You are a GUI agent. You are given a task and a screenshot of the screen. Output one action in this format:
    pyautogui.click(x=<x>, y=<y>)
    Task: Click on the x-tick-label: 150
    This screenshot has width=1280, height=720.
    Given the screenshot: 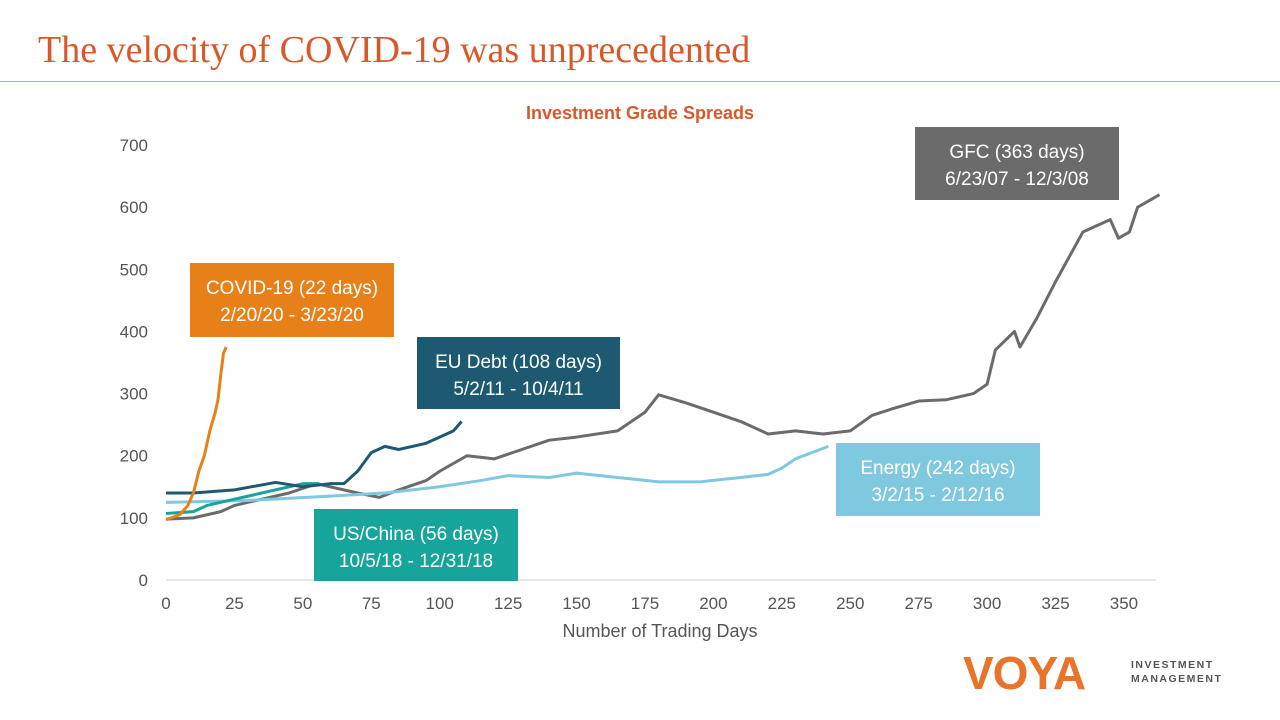 What is the action you would take?
    pyautogui.click(x=576, y=603)
    